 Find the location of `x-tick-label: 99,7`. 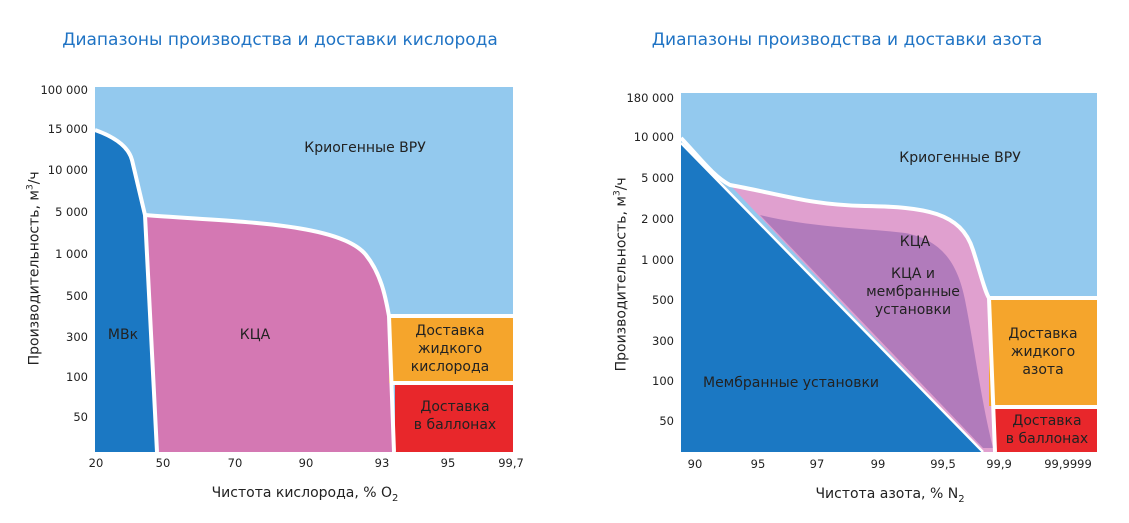

x-tick-label: 99,7 is located at coordinates (511, 463).